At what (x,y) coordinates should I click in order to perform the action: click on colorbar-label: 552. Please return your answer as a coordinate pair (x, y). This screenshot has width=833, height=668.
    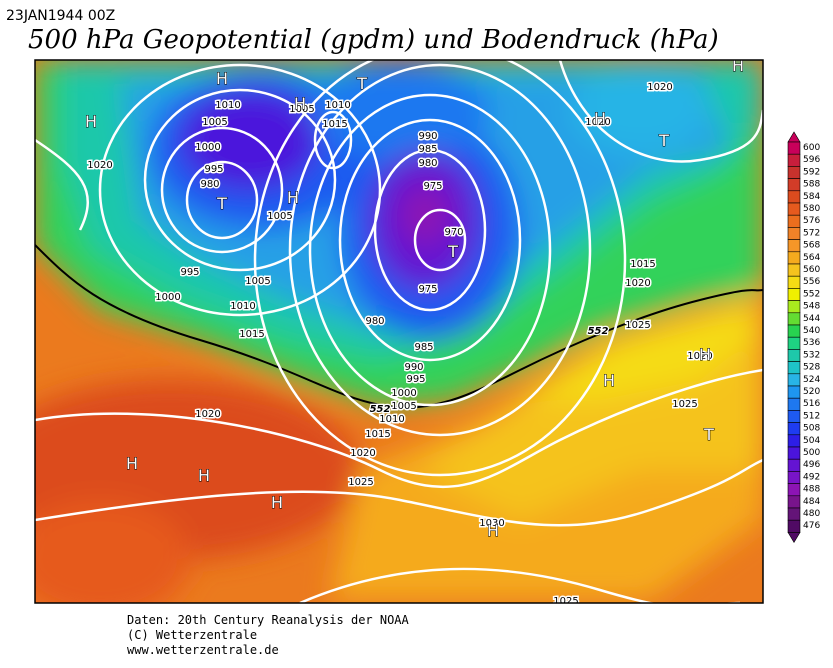
    Looking at the image, I should click on (811, 294).